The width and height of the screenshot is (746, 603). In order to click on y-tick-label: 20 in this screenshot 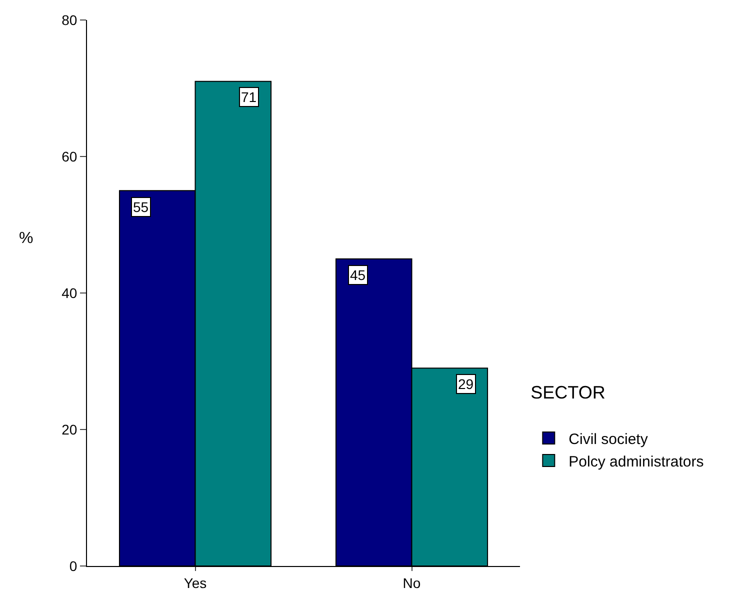, I will do `click(70, 429)`.